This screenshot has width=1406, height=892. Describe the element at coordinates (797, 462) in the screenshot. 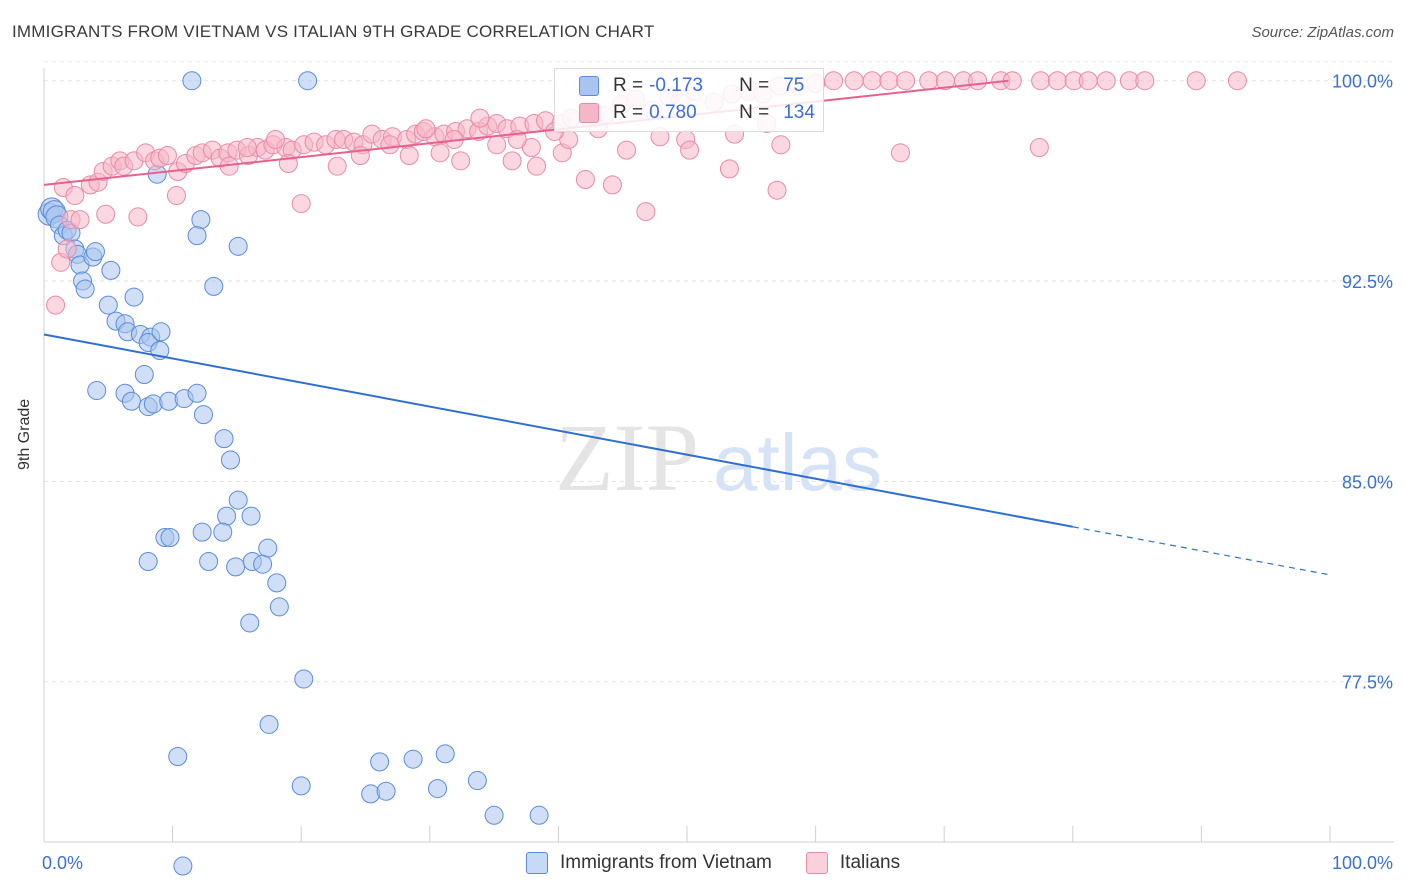

I see `watermark-atlas: atlas` at that location.